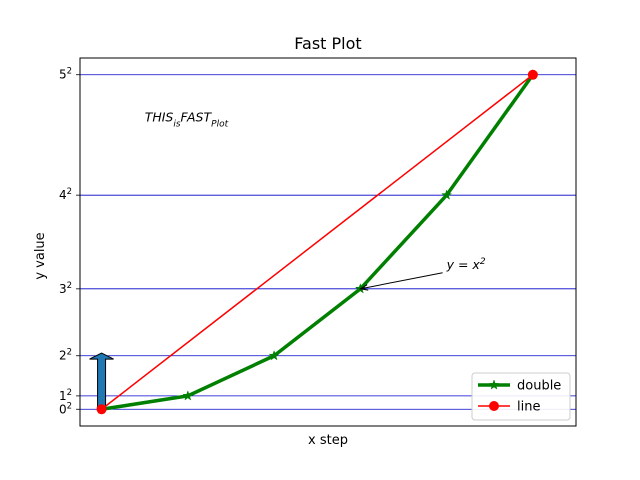 This screenshot has height=480, width=640. What do you see at coordinates (69, 286) in the screenshot?
I see `y-tick-exponent-3: 2` at bounding box center [69, 286].